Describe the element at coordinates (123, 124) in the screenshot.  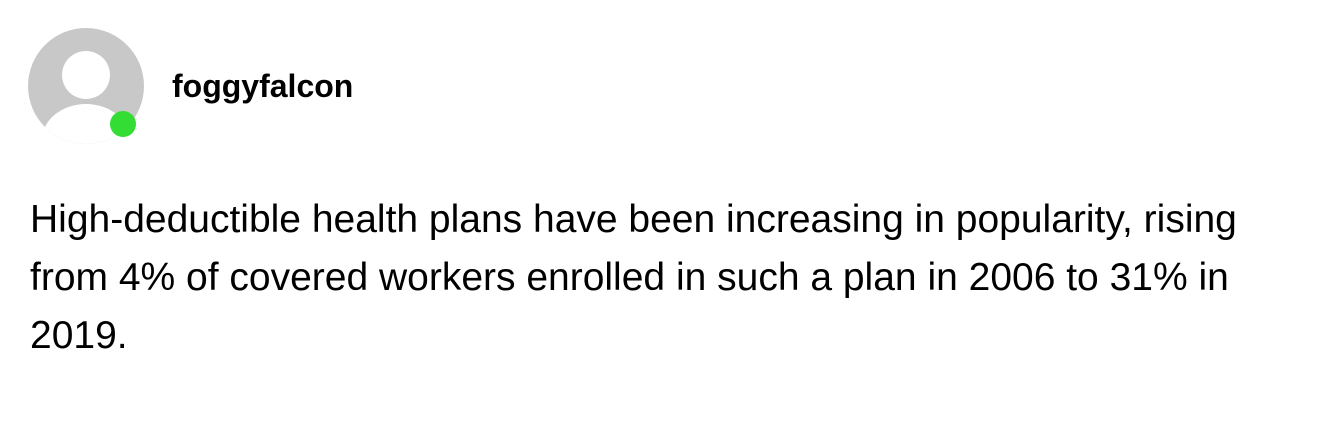
I see `online-status-dot` at that location.